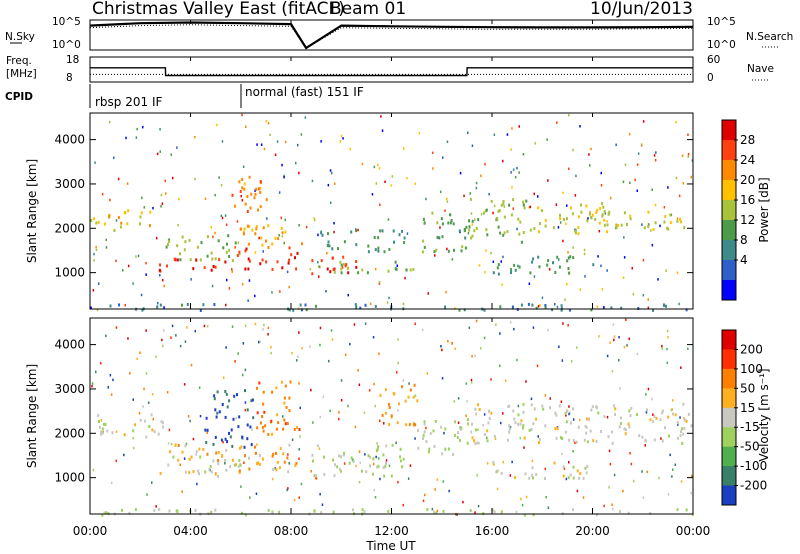  I want to click on power-colorbar-tick-label: 8, so click(744, 240).